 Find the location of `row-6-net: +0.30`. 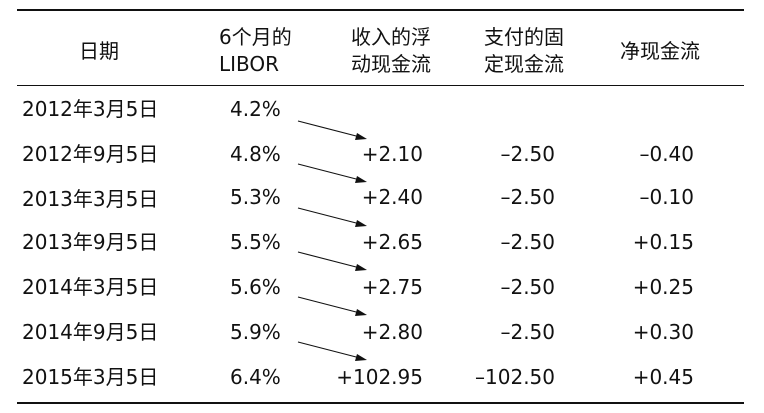

row-6-net: +0.30 is located at coordinates (663, 332).